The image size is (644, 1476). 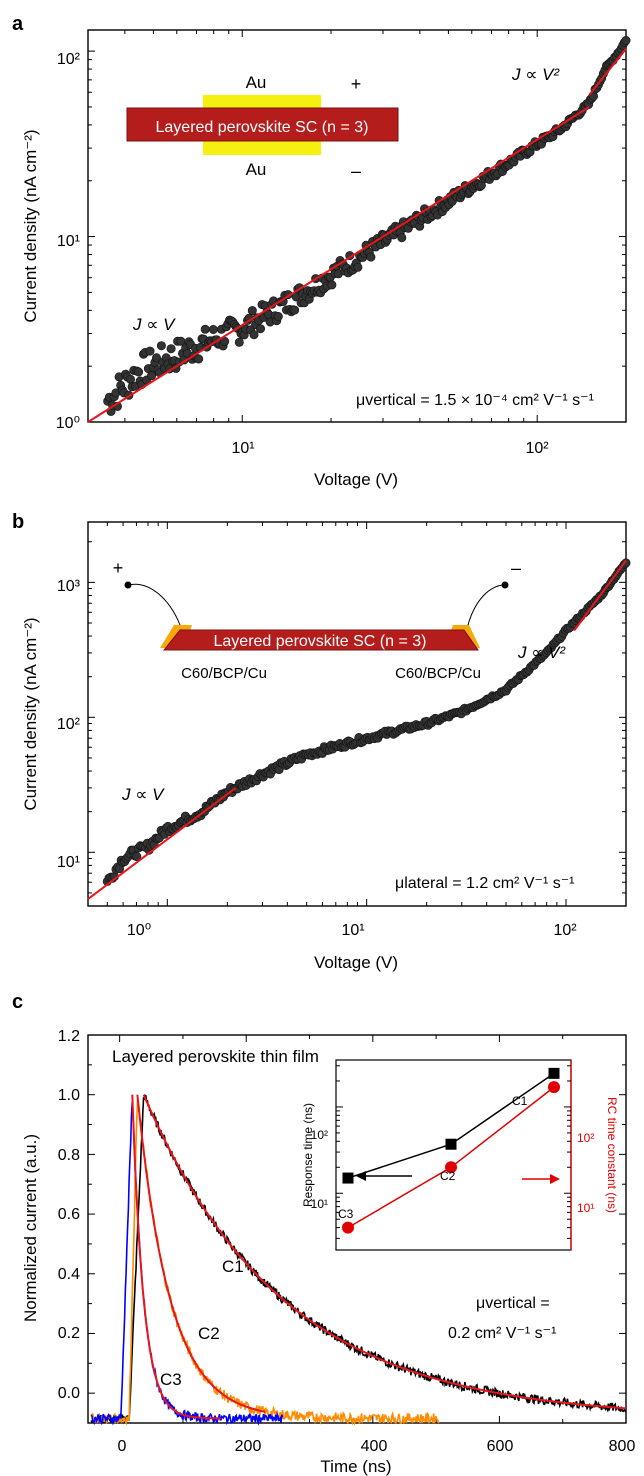 I want to click on b-xtick-label: 10⁰, so click(x=139, y=930).